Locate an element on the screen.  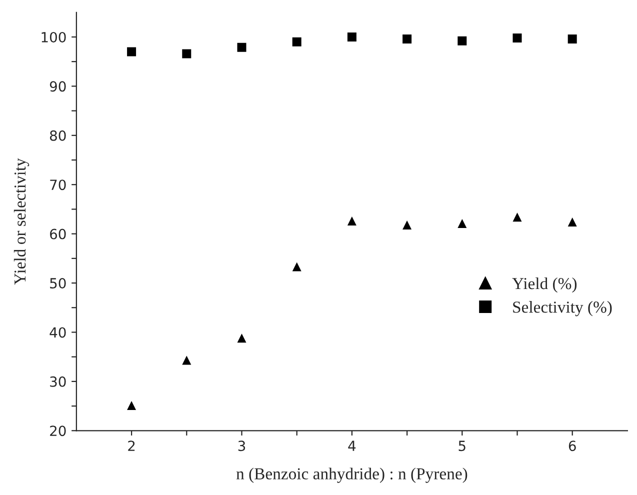
y-tick-label: 60 is located at coordinates (58, 234).